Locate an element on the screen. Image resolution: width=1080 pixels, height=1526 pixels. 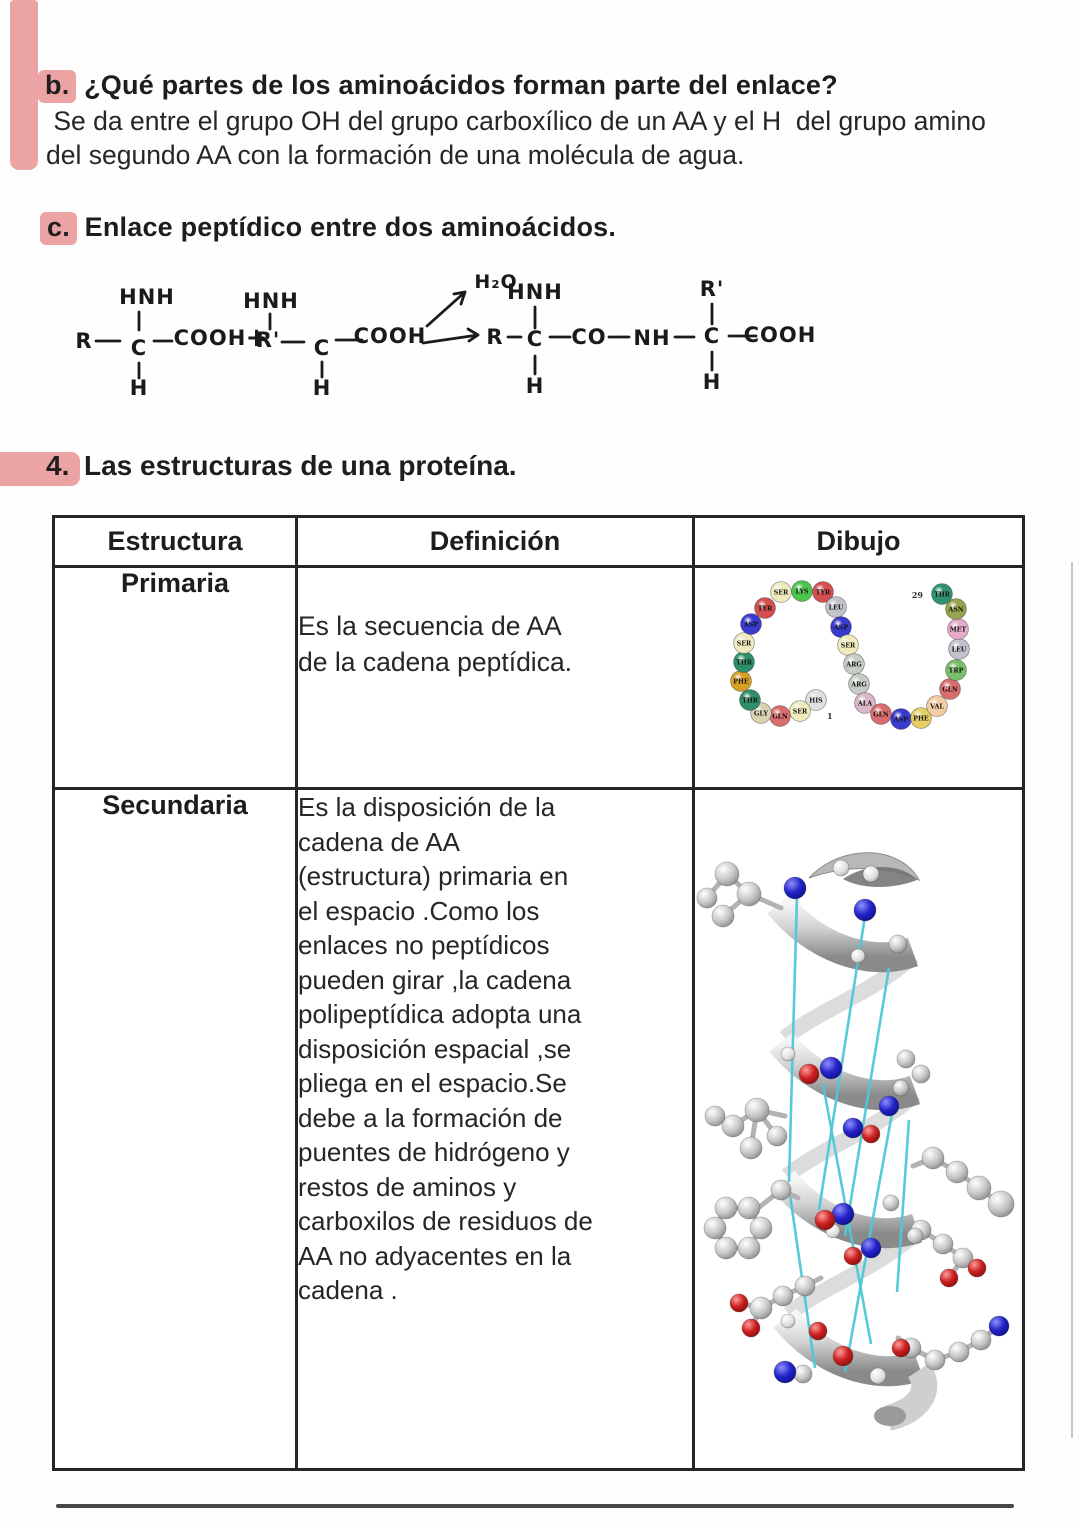
sequence-end-label: 29 is located at coordinates (918, 595).